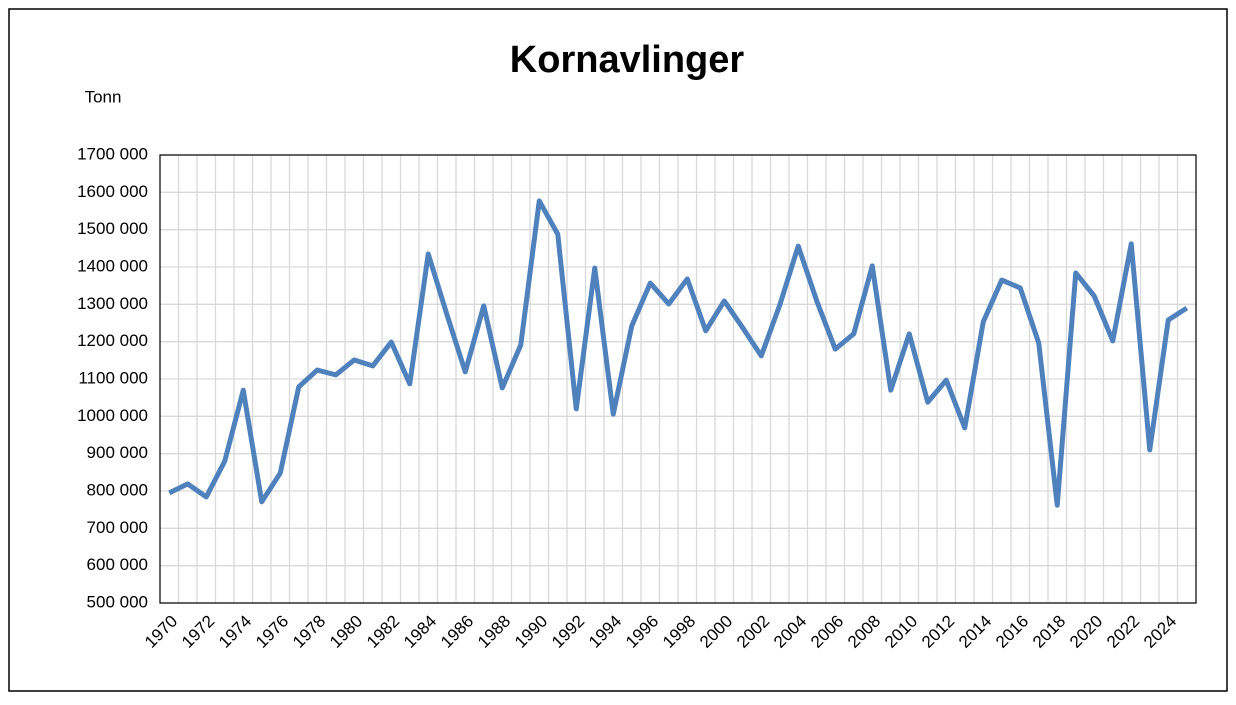 The height and width of the screenshot is (705, 1236). What do you see at coordinates (103, 96) in the screenshot?
I see `y-axis-label: Tonn` at bounding box center [103, 96].